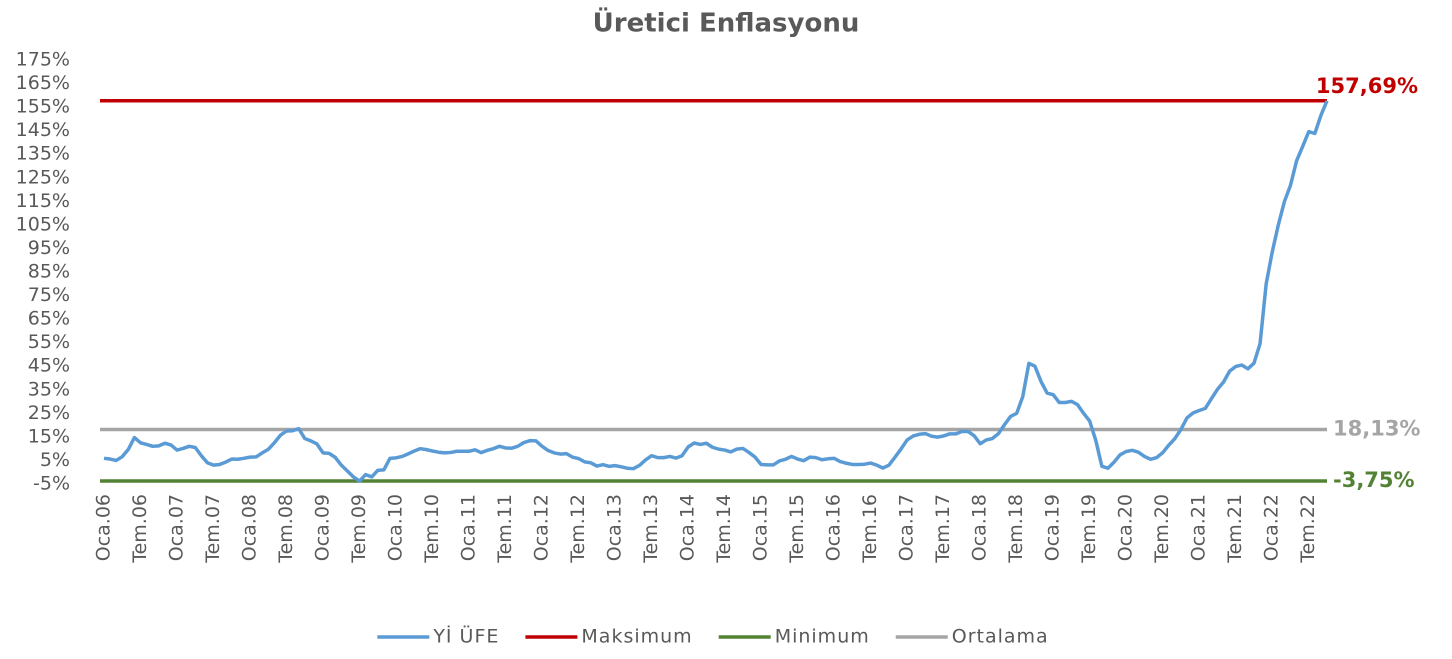 The image size is (1452, 659). What do you see at coordinates (797, 529) in the screenshot?
I see `x-tick-label: Tem.15` at bounding box center [797, 529].